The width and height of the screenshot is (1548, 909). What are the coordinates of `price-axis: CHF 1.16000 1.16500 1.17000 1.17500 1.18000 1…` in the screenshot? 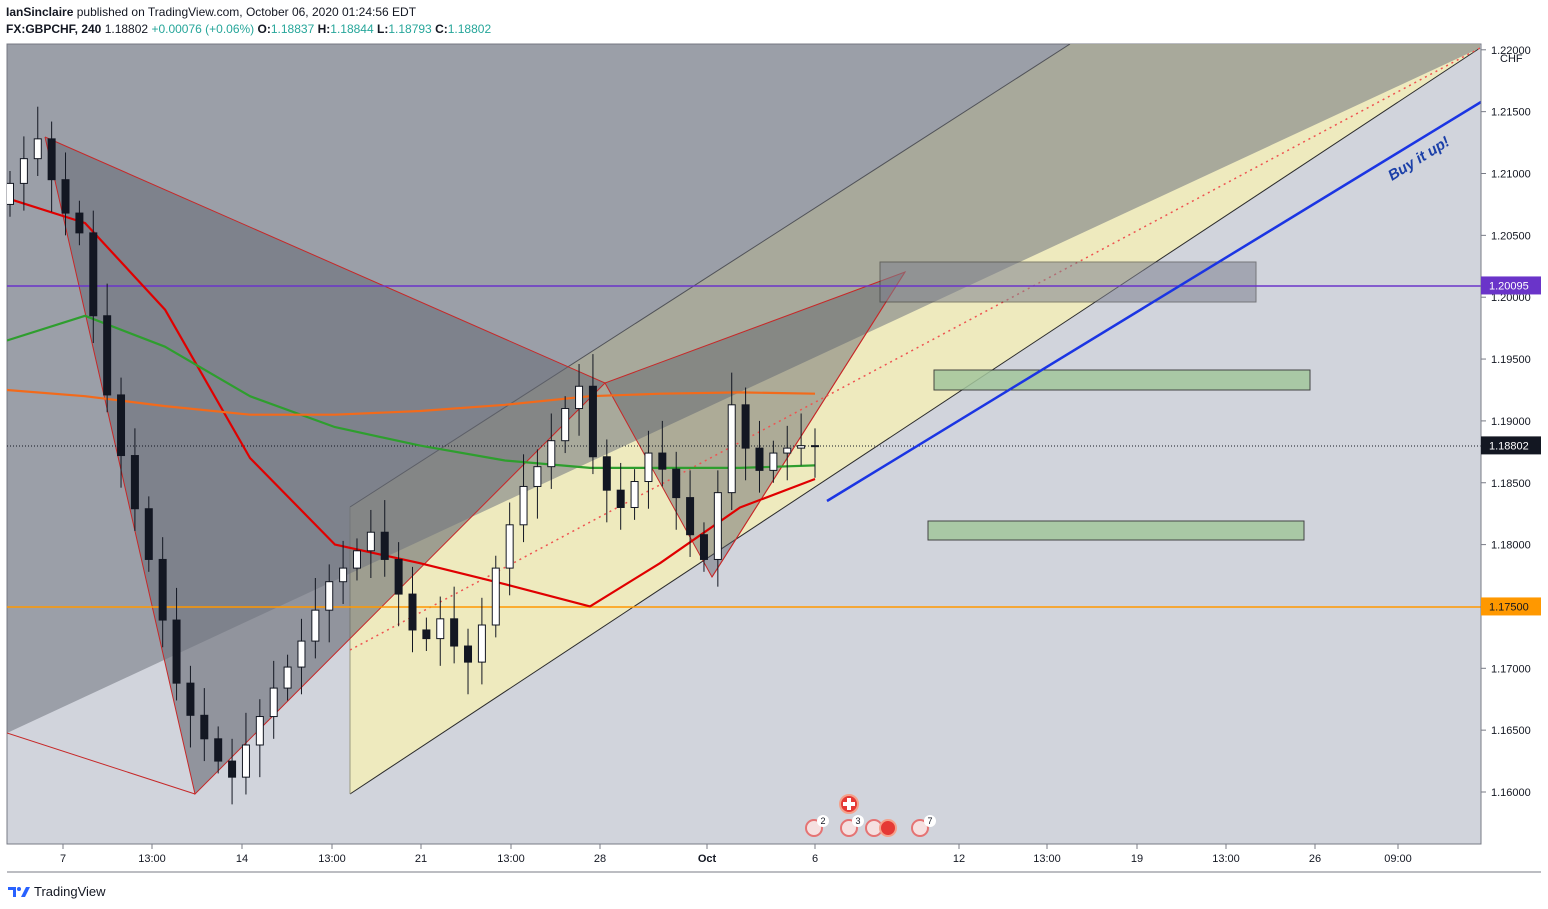 It's located at (1510, 444).